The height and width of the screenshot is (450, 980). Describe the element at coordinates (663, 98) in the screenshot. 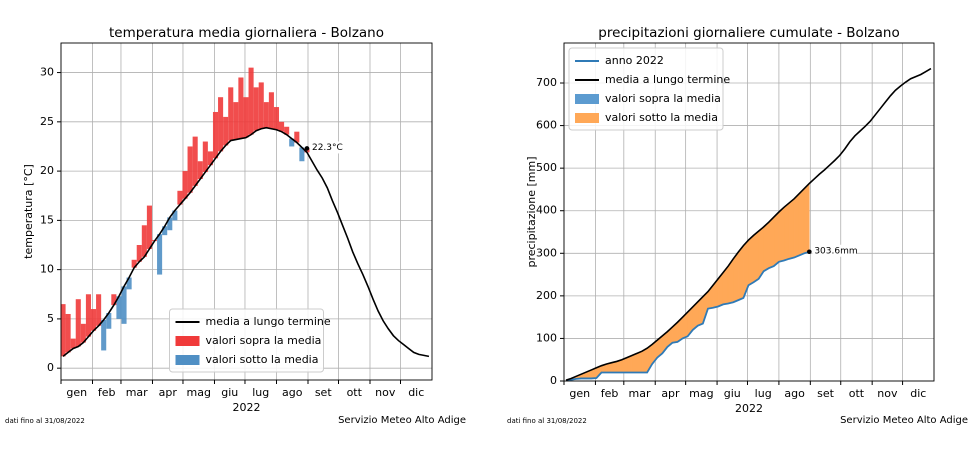

I see `legend-label: valori sopra la media` at that location.